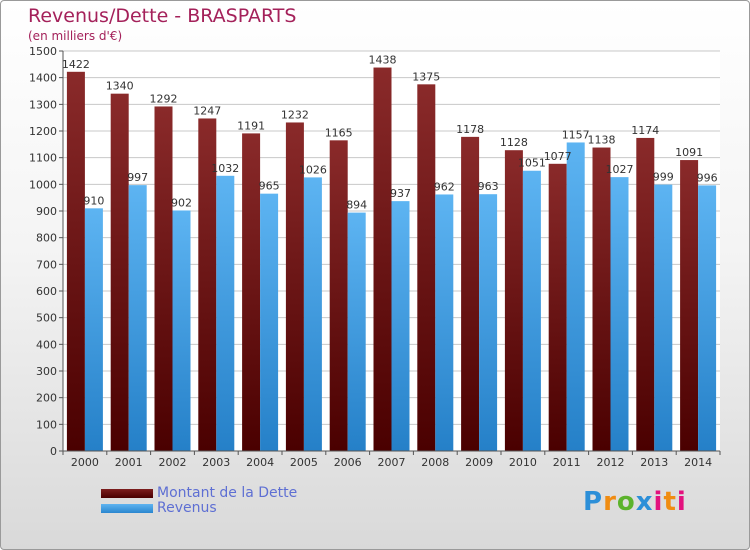 This screenshot has width=750, height=550. I want to click on x-tick-label: 2011, so click(567, 462).